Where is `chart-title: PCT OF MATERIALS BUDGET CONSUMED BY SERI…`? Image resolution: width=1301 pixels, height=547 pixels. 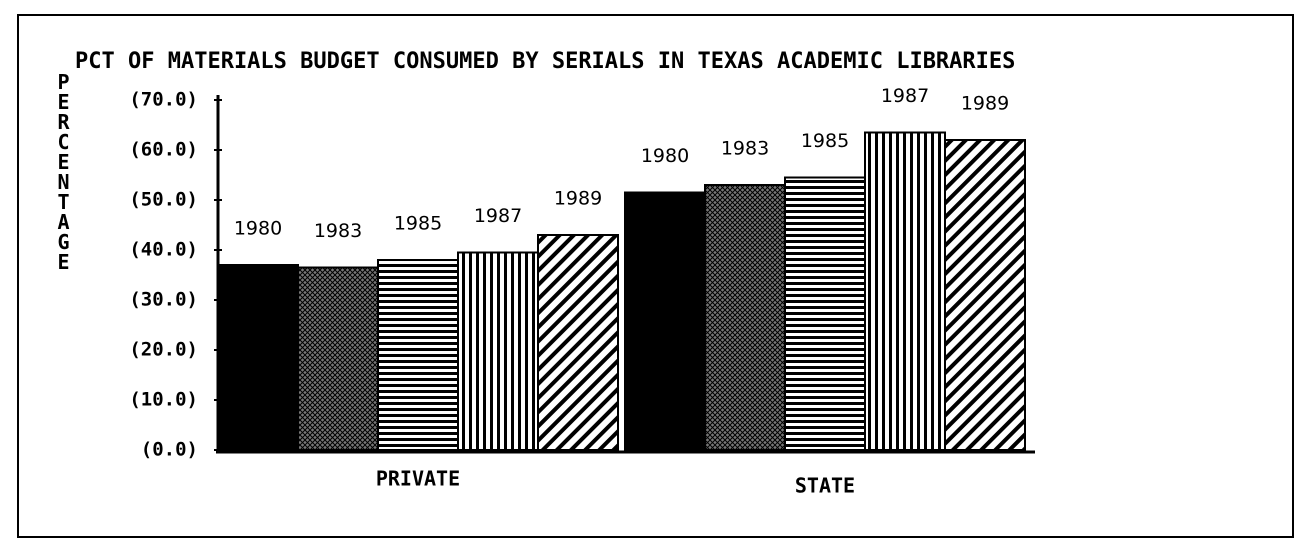
chart-title: PCT OF MATERIALS BUDGET CONSUMED BY SERI… is located at coordinates (545, 61).